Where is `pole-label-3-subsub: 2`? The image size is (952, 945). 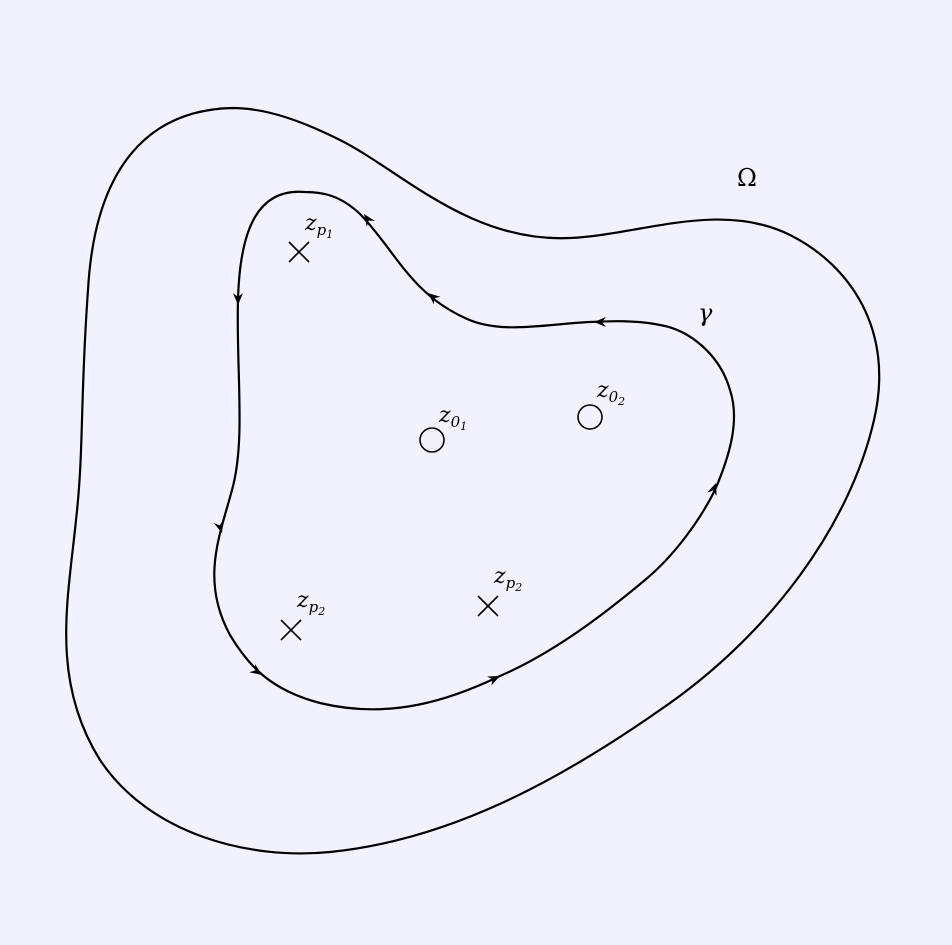
pole-label-3-subsub: 2 is located at coordinates (518, 587).